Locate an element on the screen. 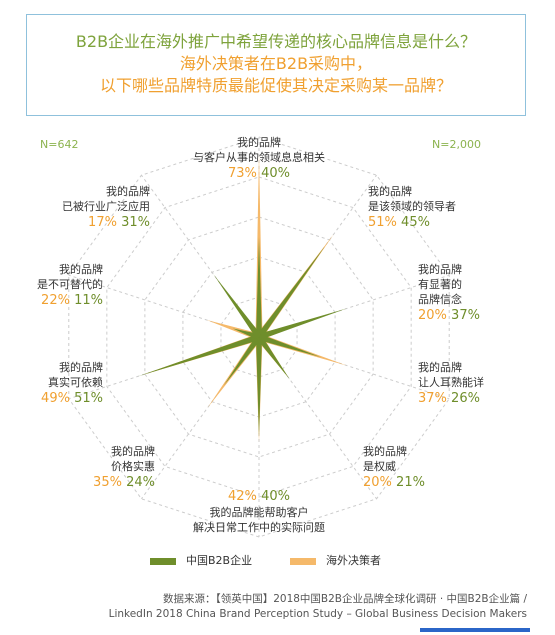 The height and width of the screenshot is (635, 555). value-china: 31% is located at coordinates (135, 222).